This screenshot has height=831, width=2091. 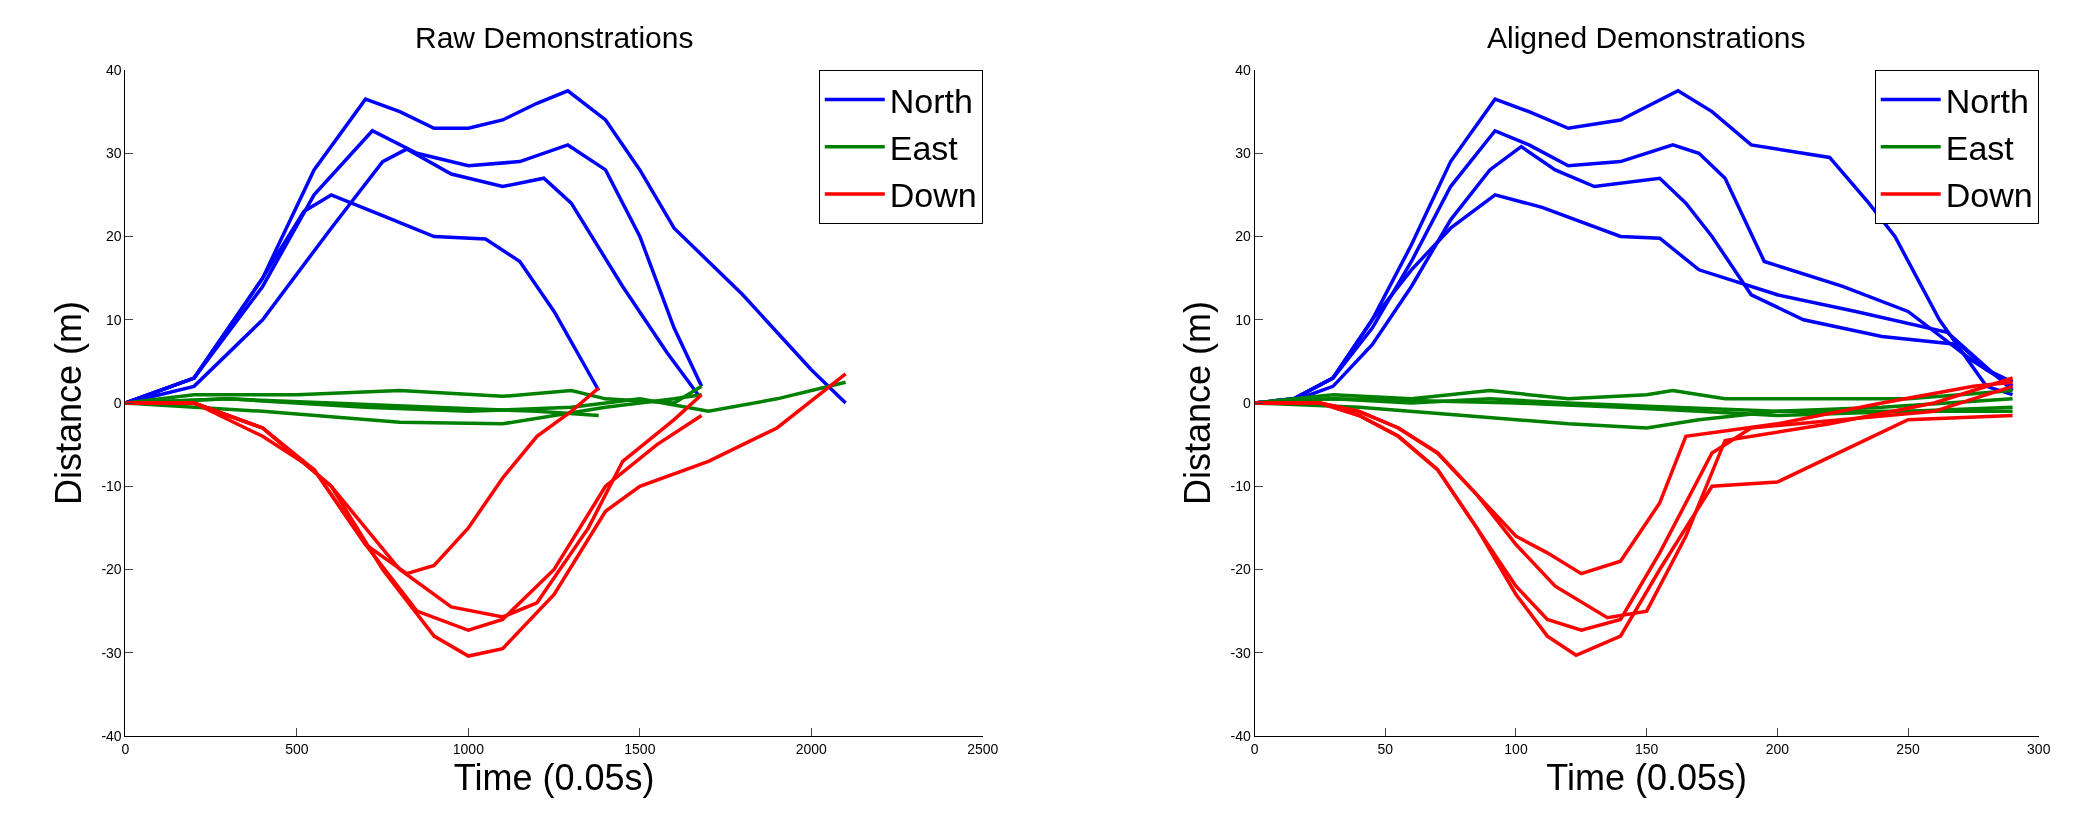 What do you see at coordinates (1385, 748) in the screenshot?
I see `x-tick-label: 50` at bounding box center [1385, 748].